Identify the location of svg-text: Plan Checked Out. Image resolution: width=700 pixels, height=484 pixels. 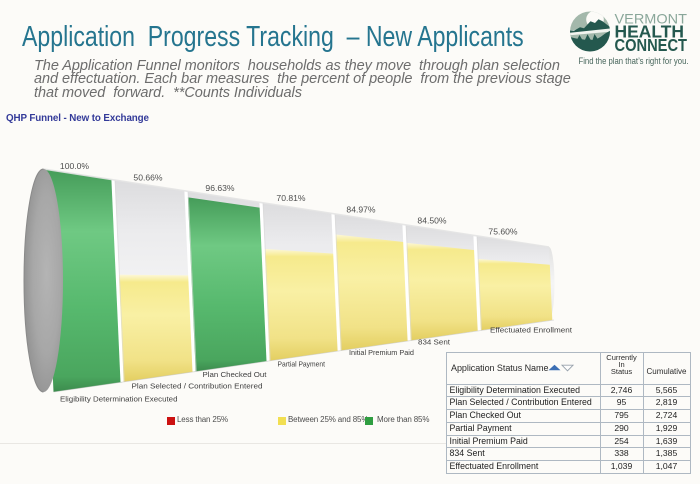
(235, 374).